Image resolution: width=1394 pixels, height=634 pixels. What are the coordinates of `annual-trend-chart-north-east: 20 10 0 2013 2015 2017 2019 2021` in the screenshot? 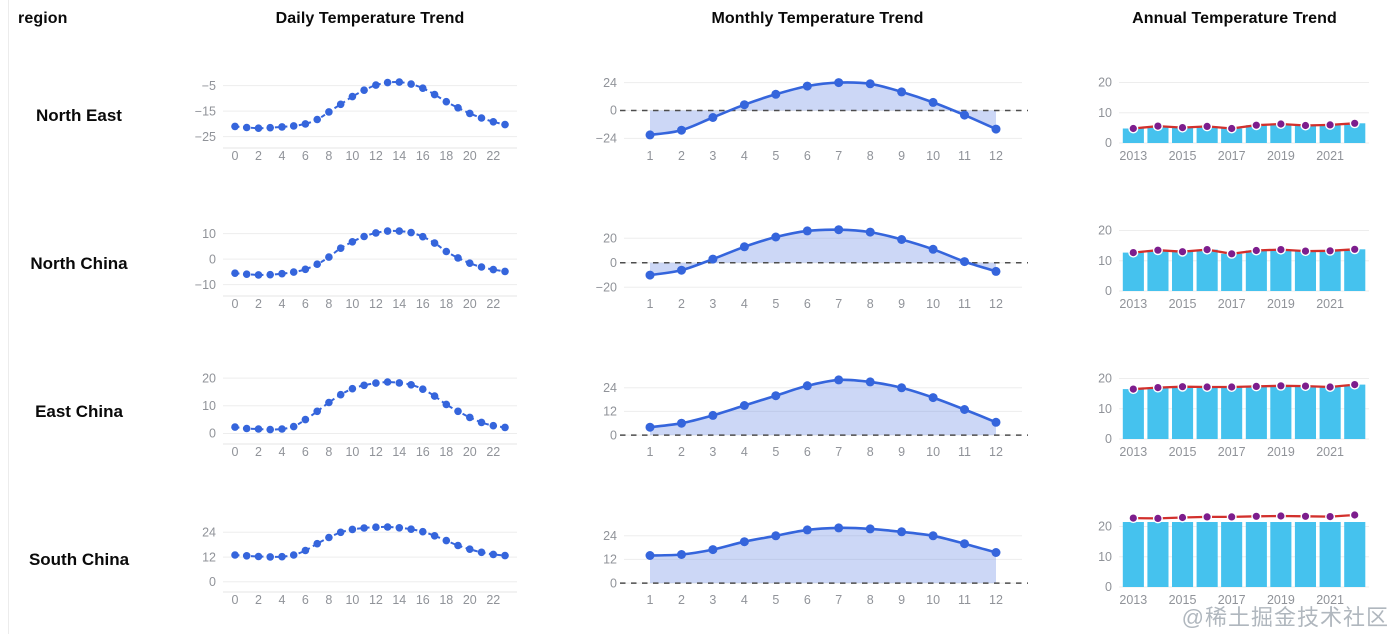 It's located at (1234, 116).